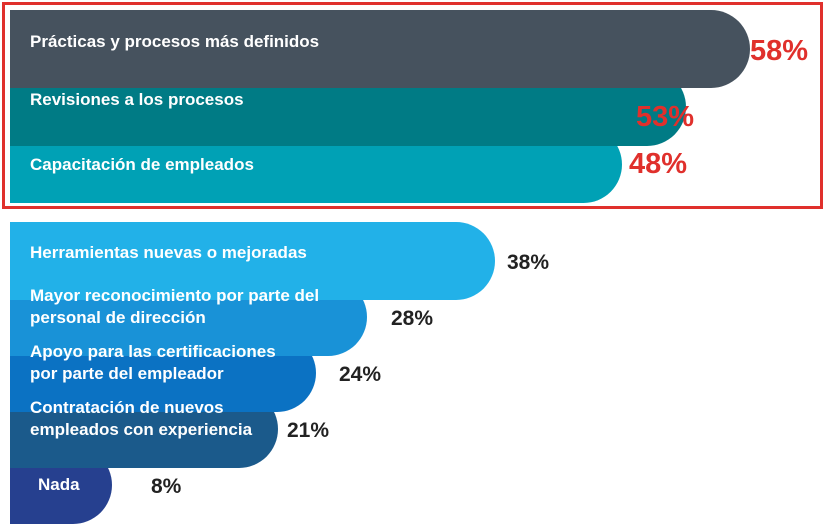 This screenshot has width=825, height=524. Describe the element at coordinates (665, 117) in the screenshot. I see `value-label-2: 53%` at that location.